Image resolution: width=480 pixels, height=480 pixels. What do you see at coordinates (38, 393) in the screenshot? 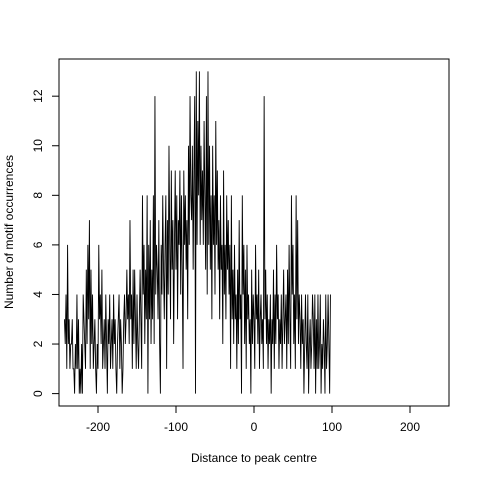
I see `y-tick-label: 0` at bounding box center [38, 393].